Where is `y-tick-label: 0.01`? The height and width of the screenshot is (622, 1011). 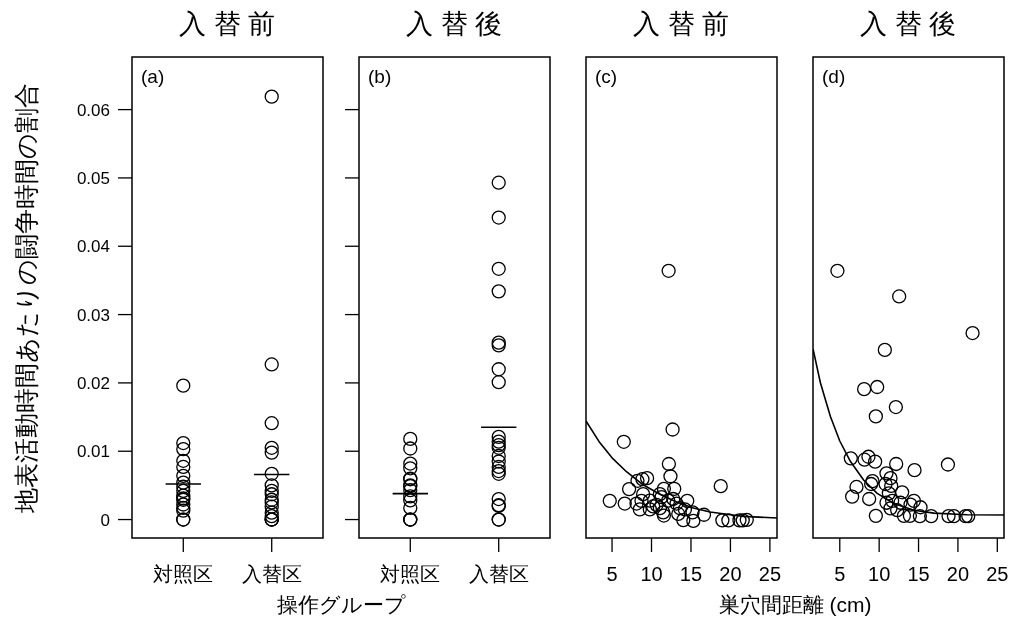 y-tick-label: 0.01 is located at coordinates (93, 452).